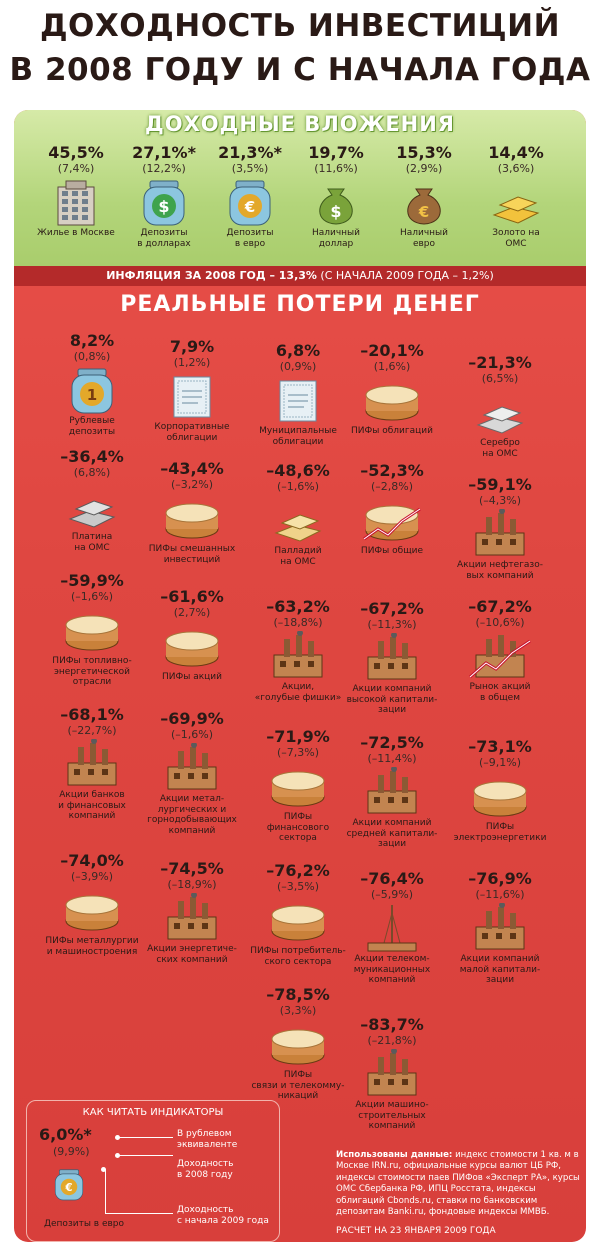 The height and width of the screenshot is (1246, 600). What do you see at coordinates (117, 1137) in the screenshot?
I see `legend-dot` at bounding box center [117, 1137].